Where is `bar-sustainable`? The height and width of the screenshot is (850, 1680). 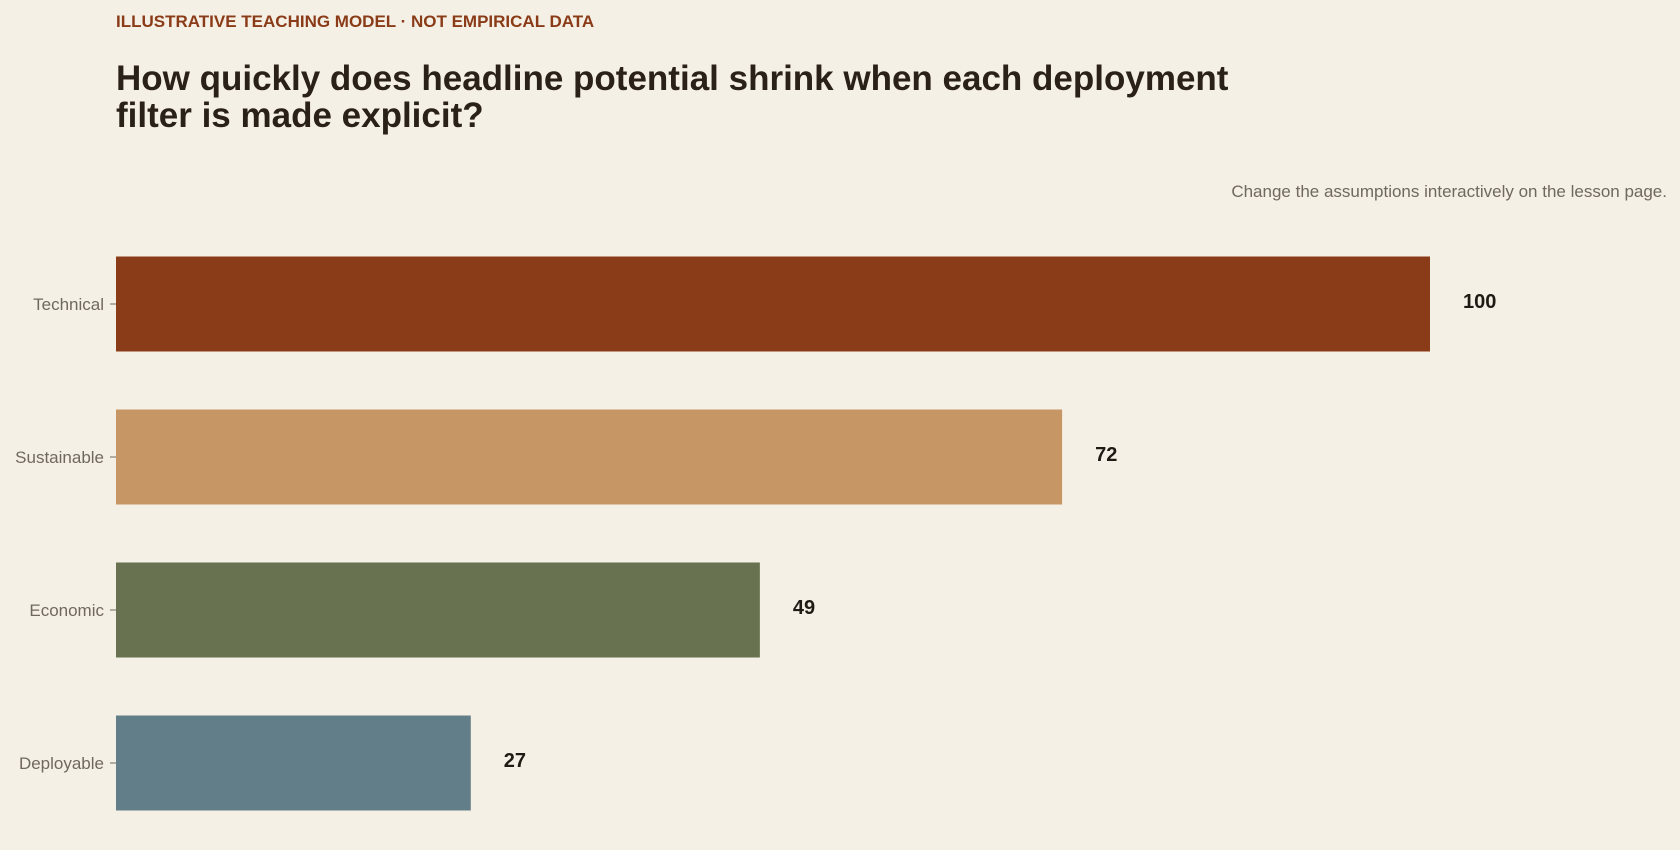 bar-sustainable is located at coordinates (589, 457).